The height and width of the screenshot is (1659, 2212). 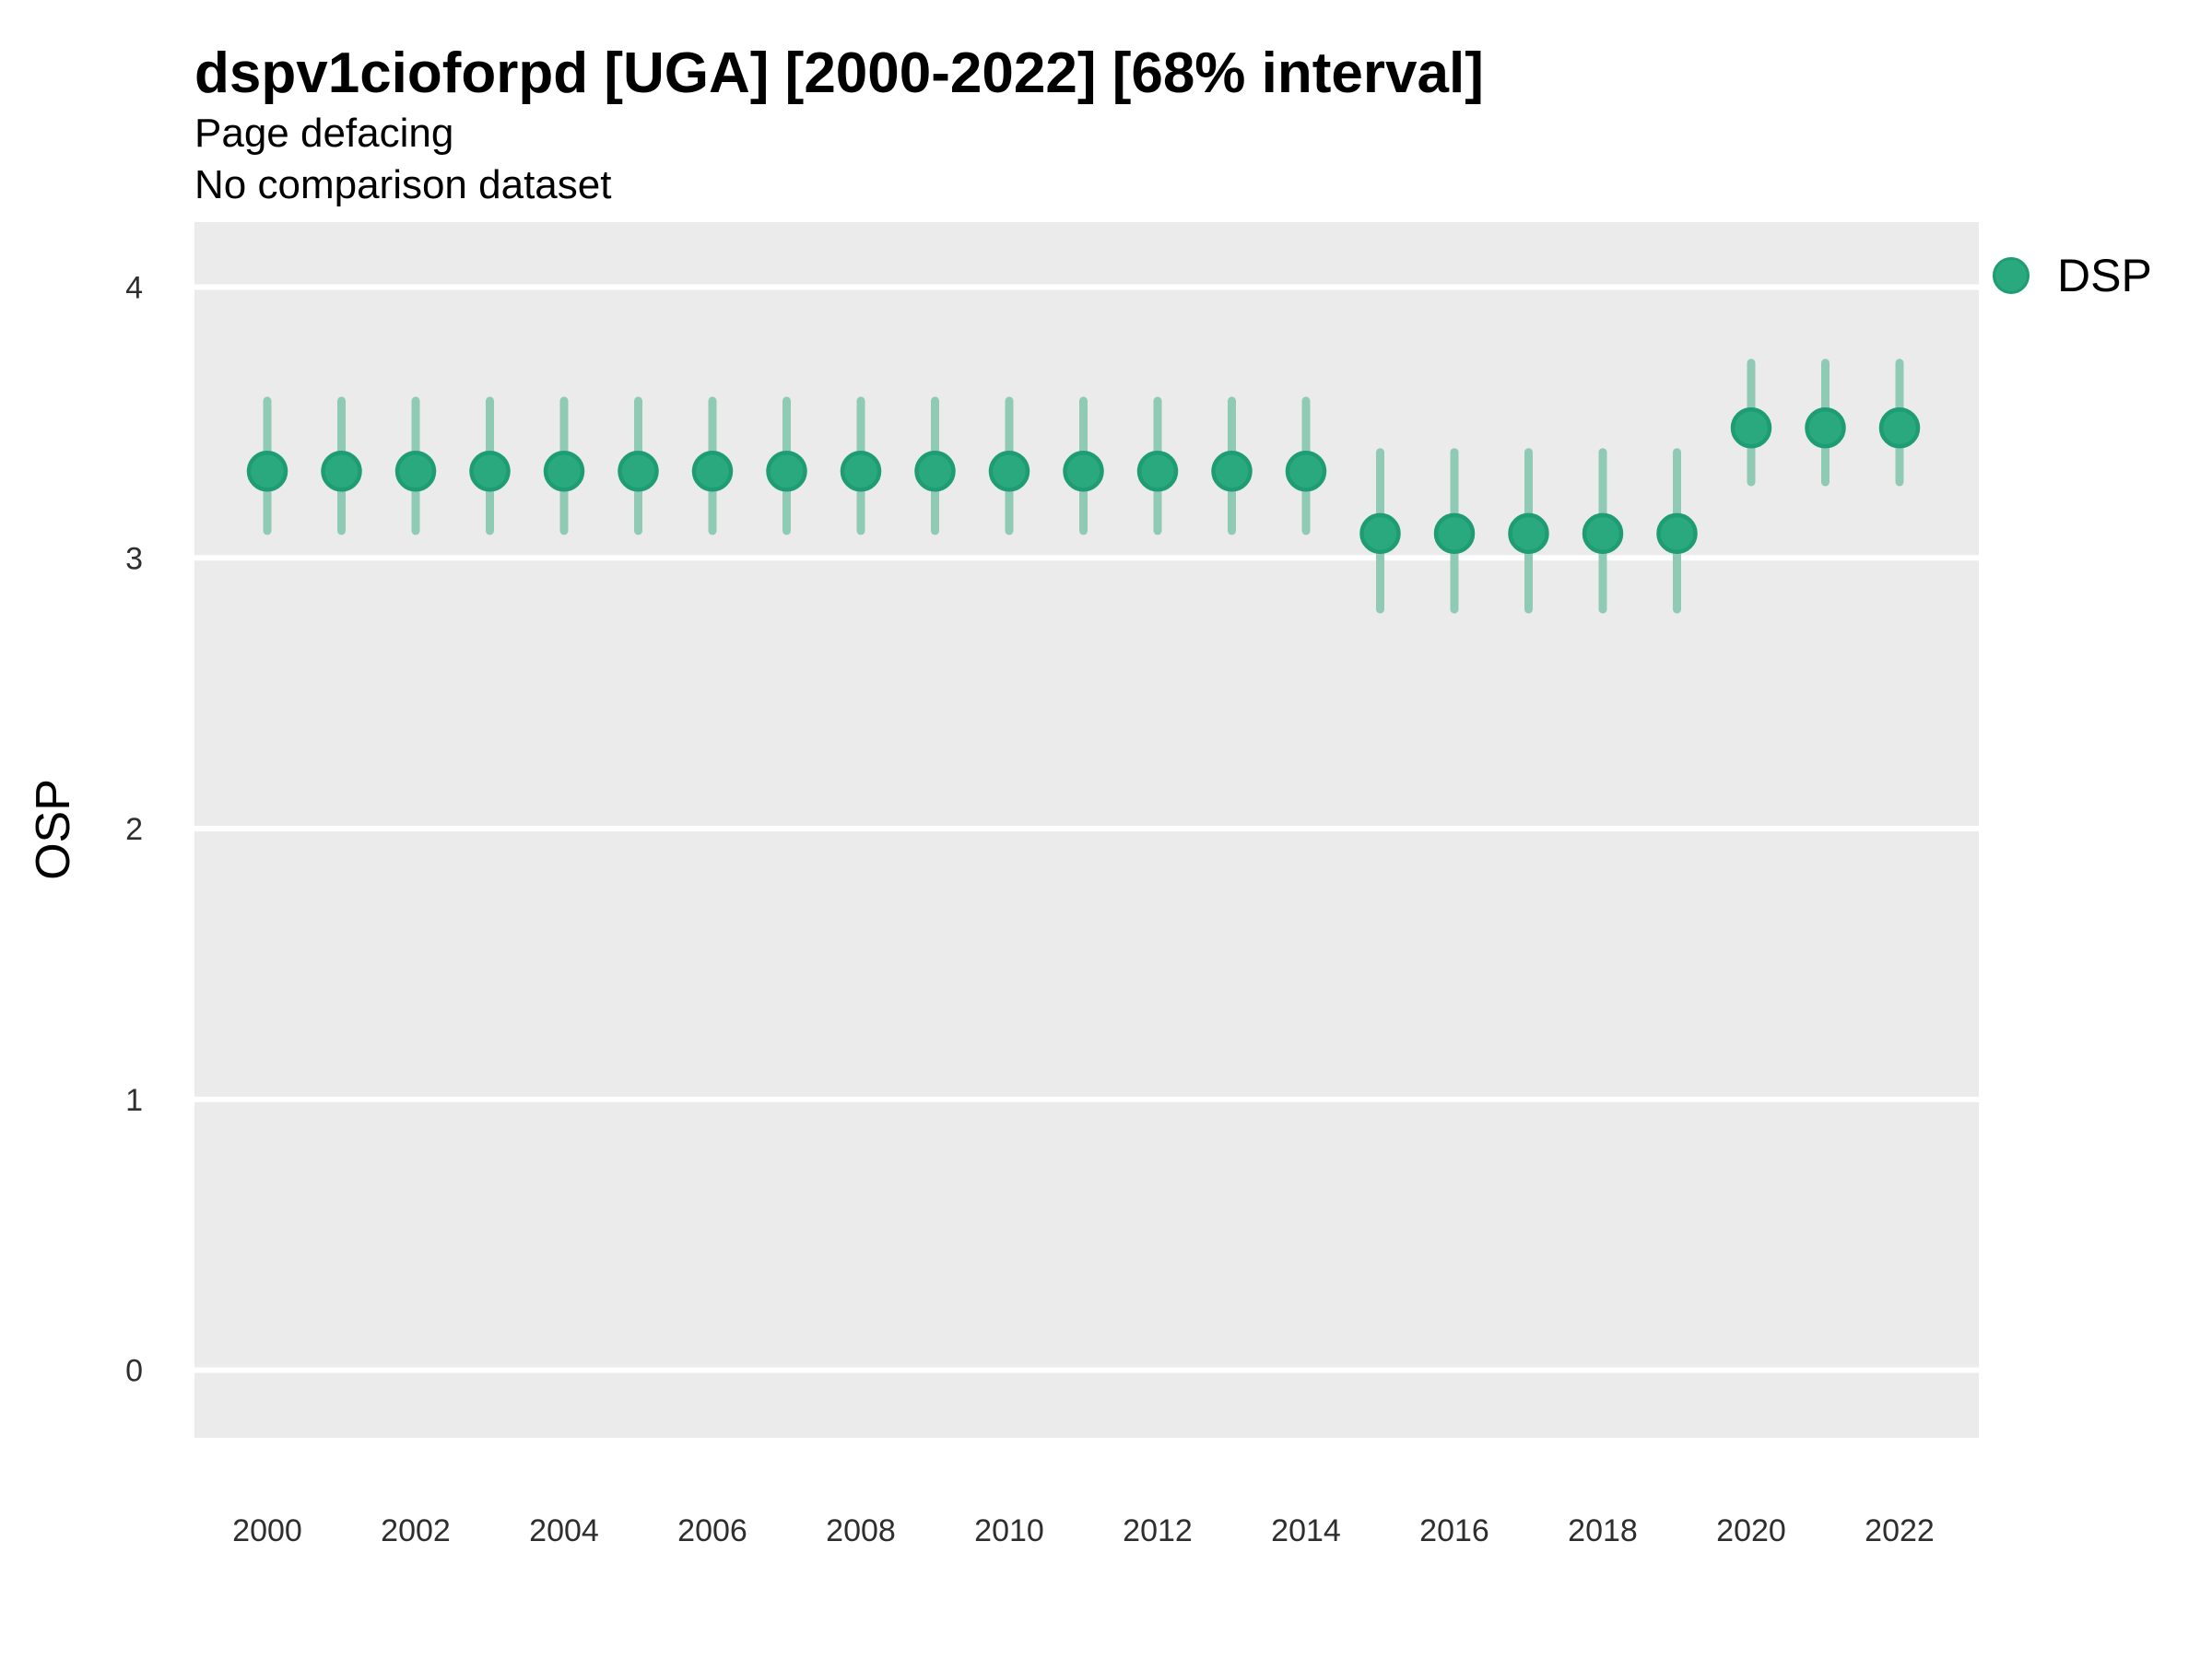 I want to click on point-DSP-2007, so click(x=786, y=471).